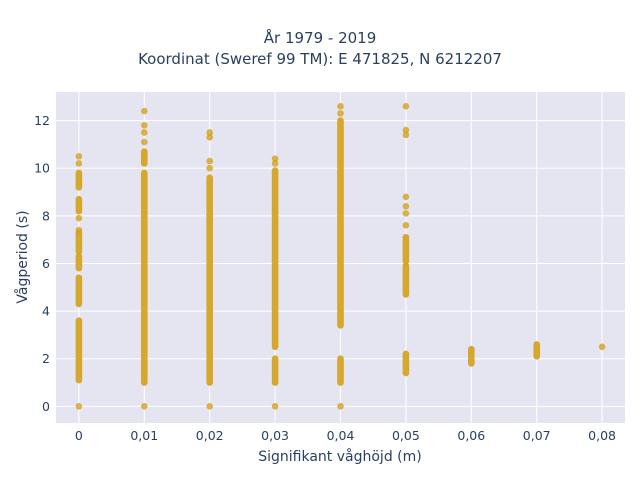 The height and width of the screenshot is (480, 640). I want to click on y-tick-label: 8, so click(46, 215).